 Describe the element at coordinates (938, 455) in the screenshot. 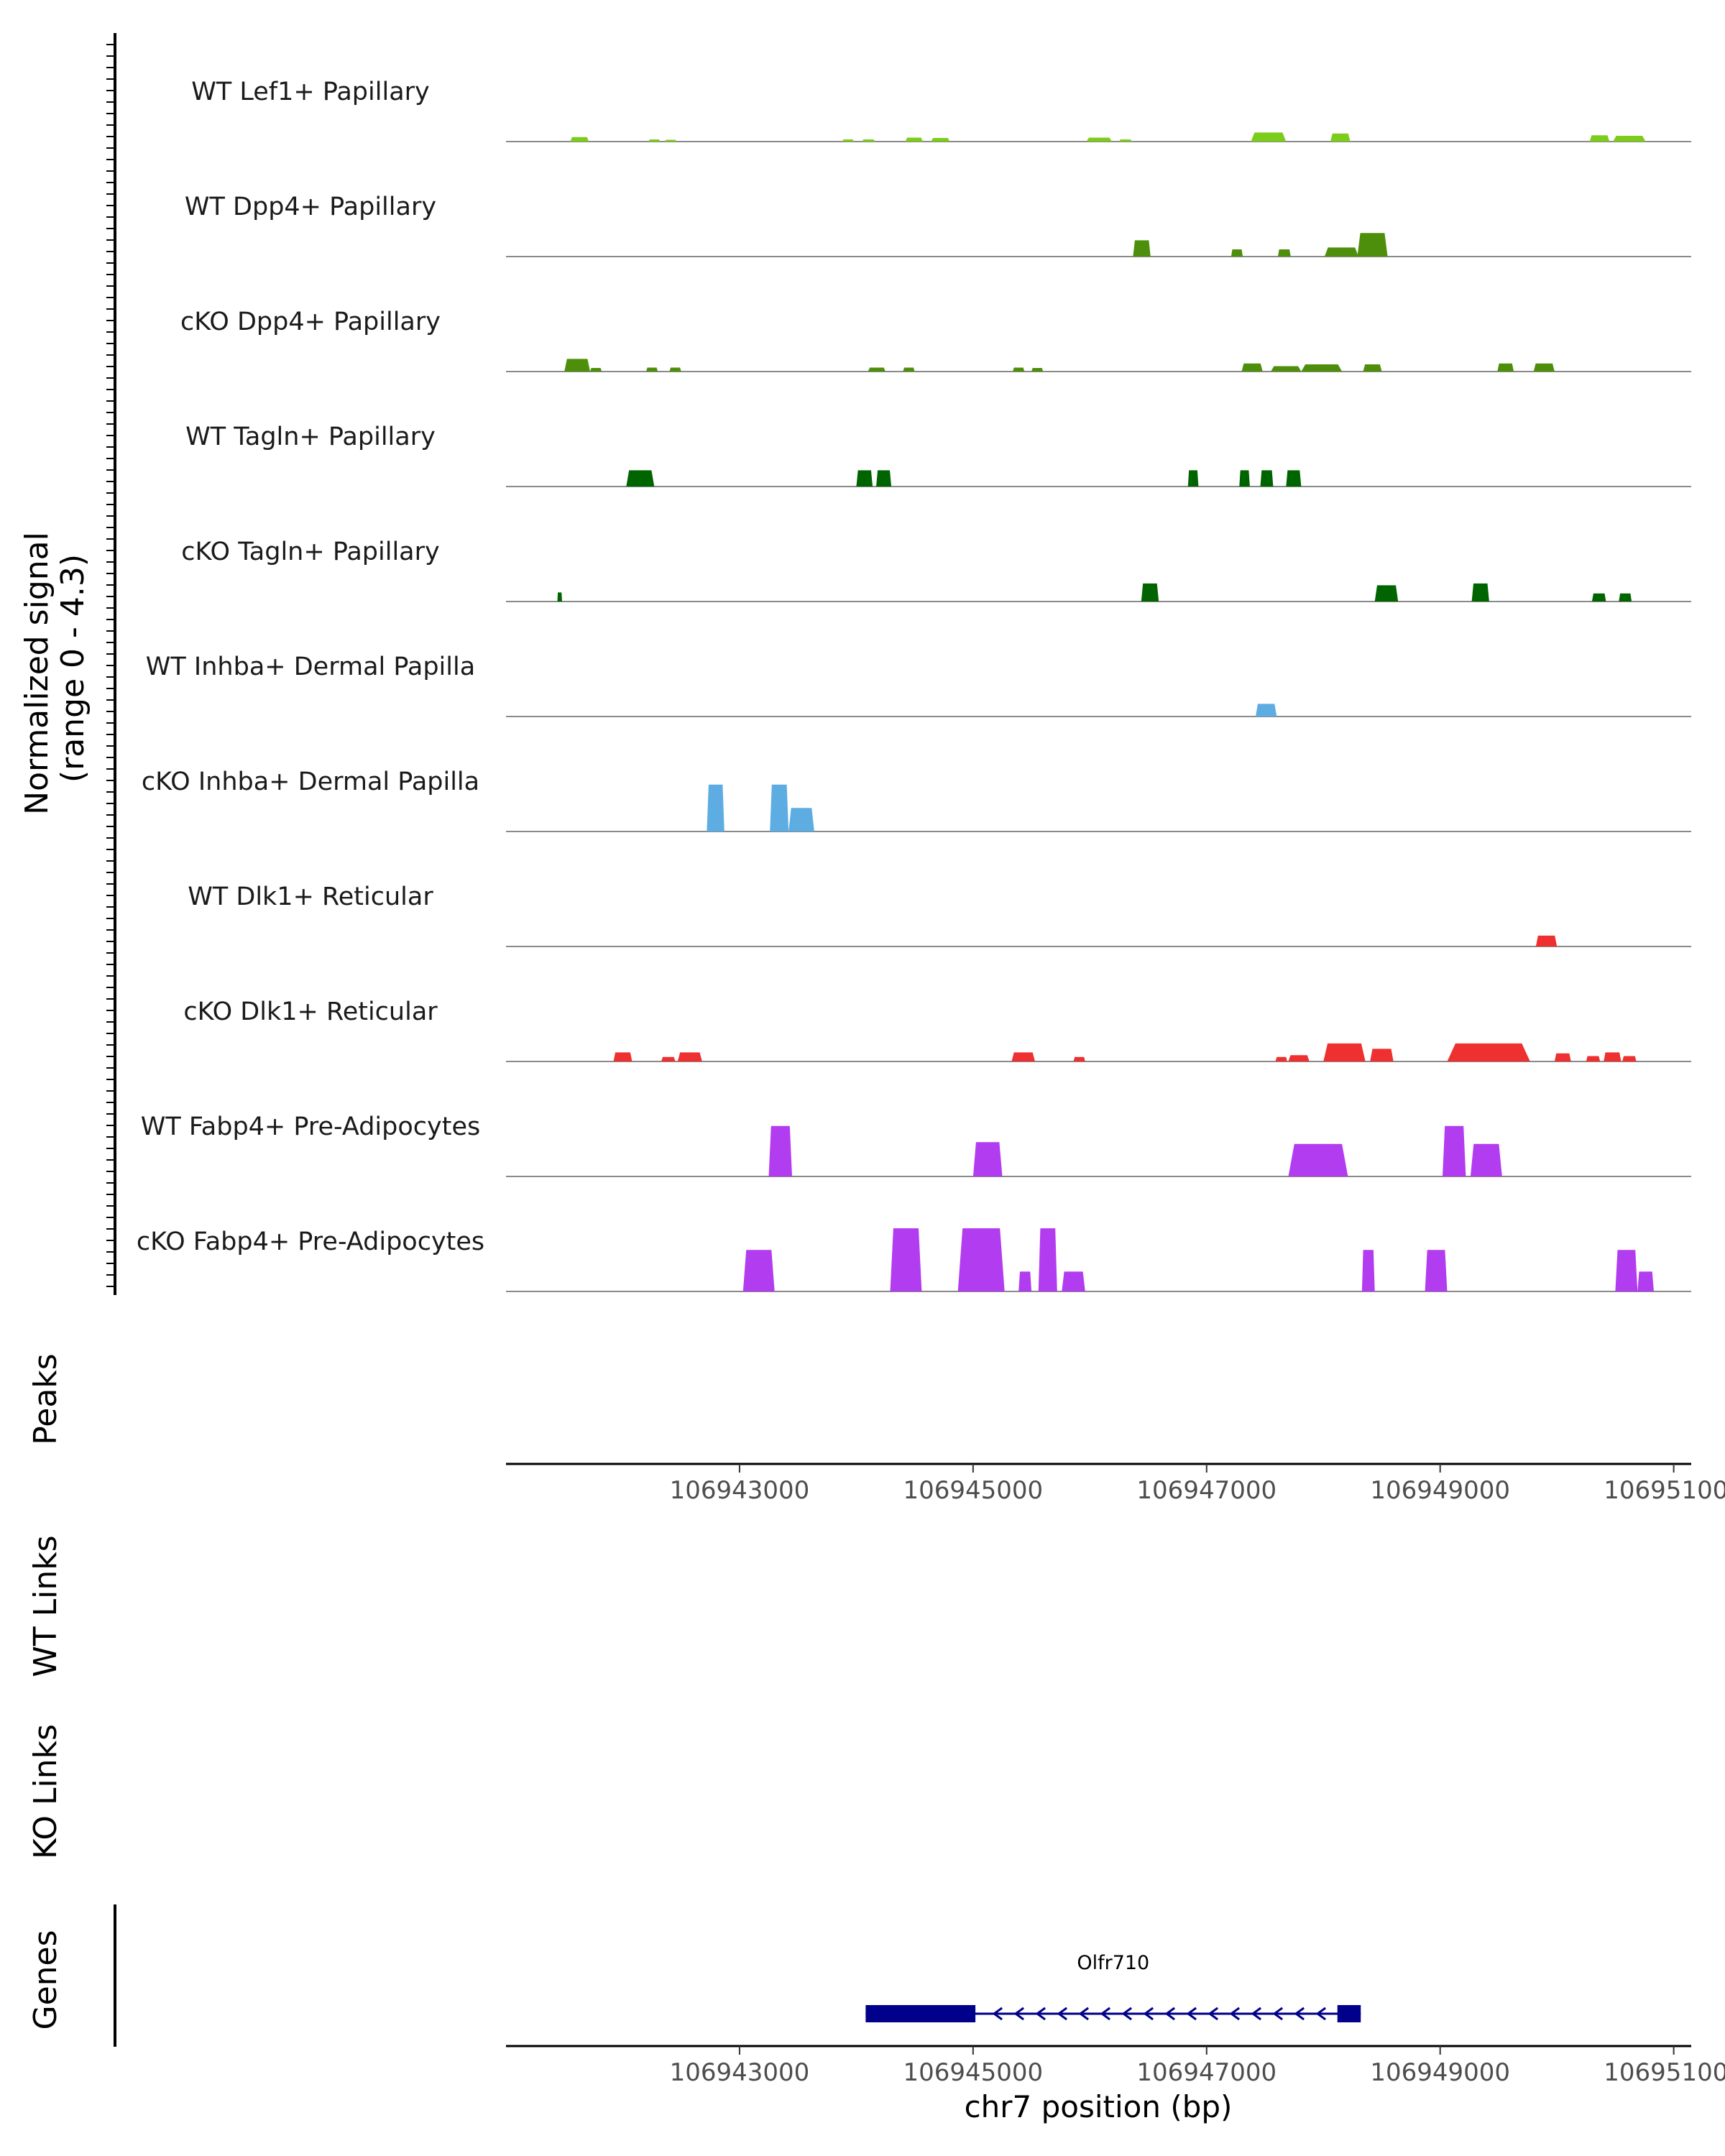

I see `track-4: WT Tagln+ Papillary` at that location.